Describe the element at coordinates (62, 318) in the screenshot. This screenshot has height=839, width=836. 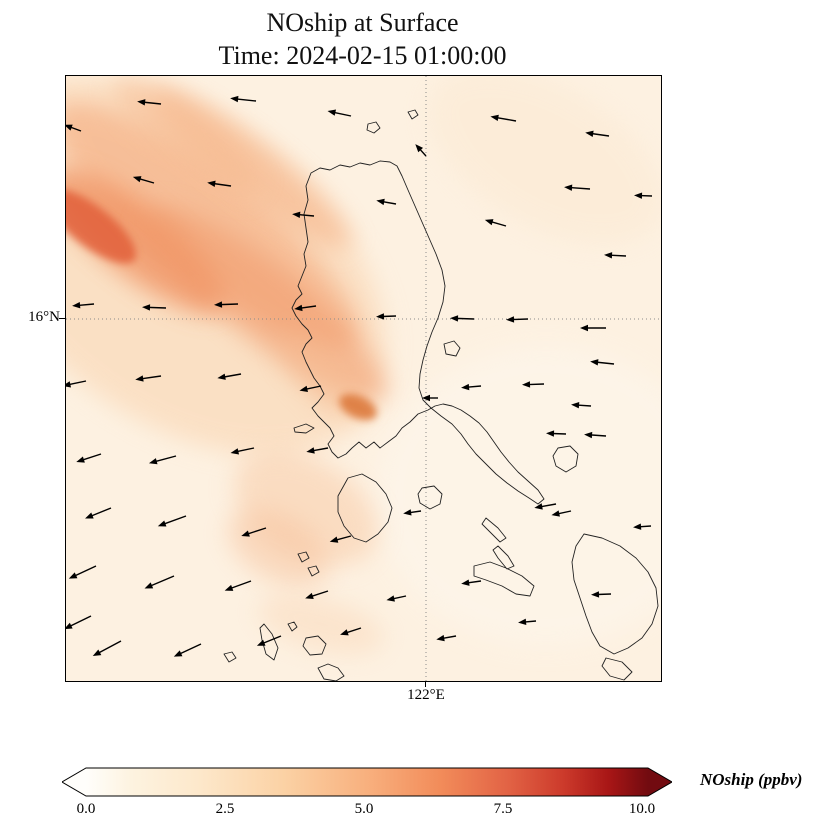
I see `y-axis-tick-mark` at that location.